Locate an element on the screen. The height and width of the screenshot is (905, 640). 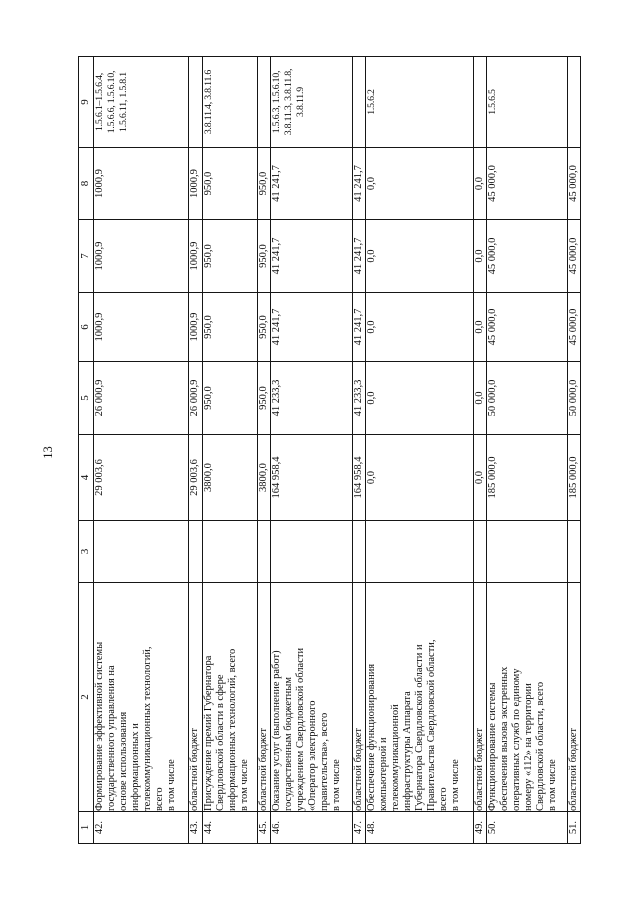
row-number-cell: 42. is located at coordinates (141, 827).